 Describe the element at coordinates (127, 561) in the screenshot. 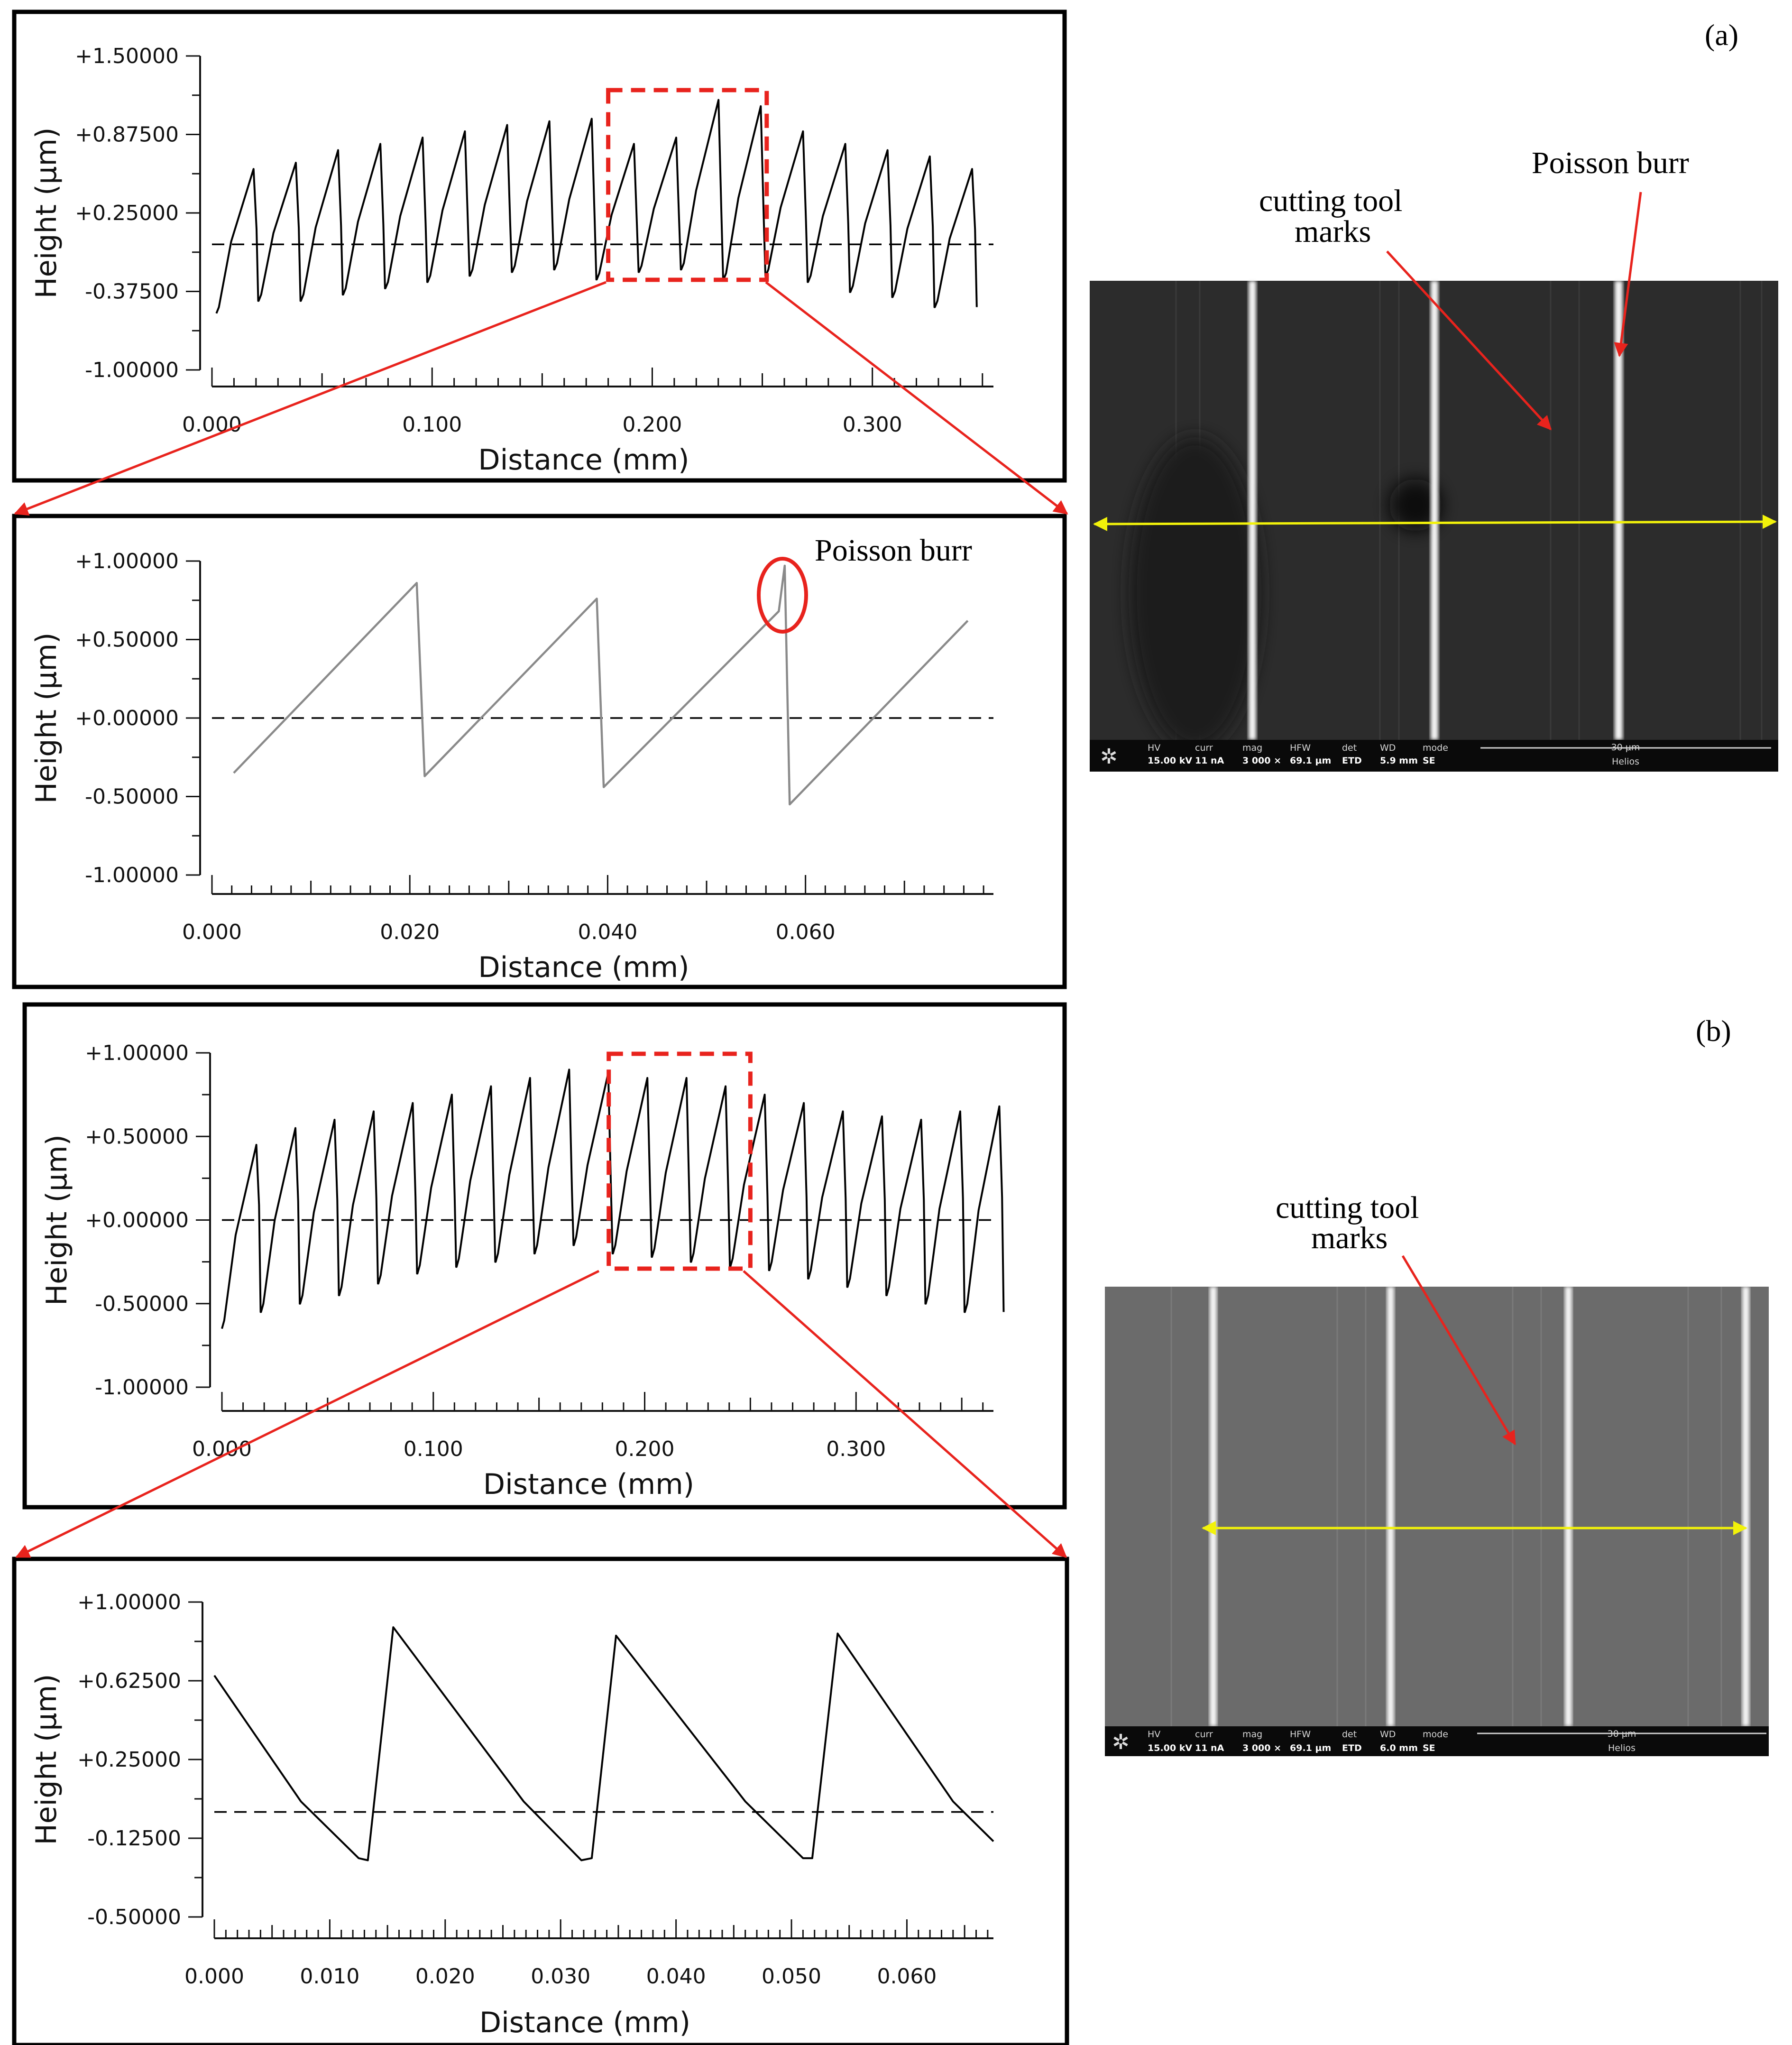

I see `y-tick-label-a-zoom: +1.00000` at that location.